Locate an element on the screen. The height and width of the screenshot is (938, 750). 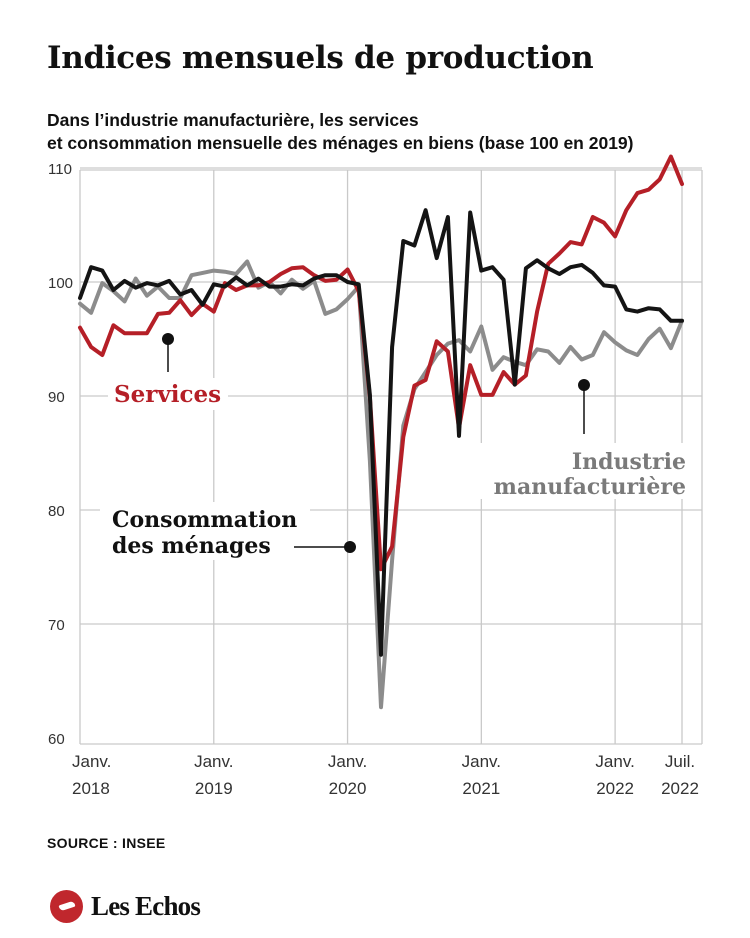
y-tick-label: 100 is located at coordinates (60, 283).